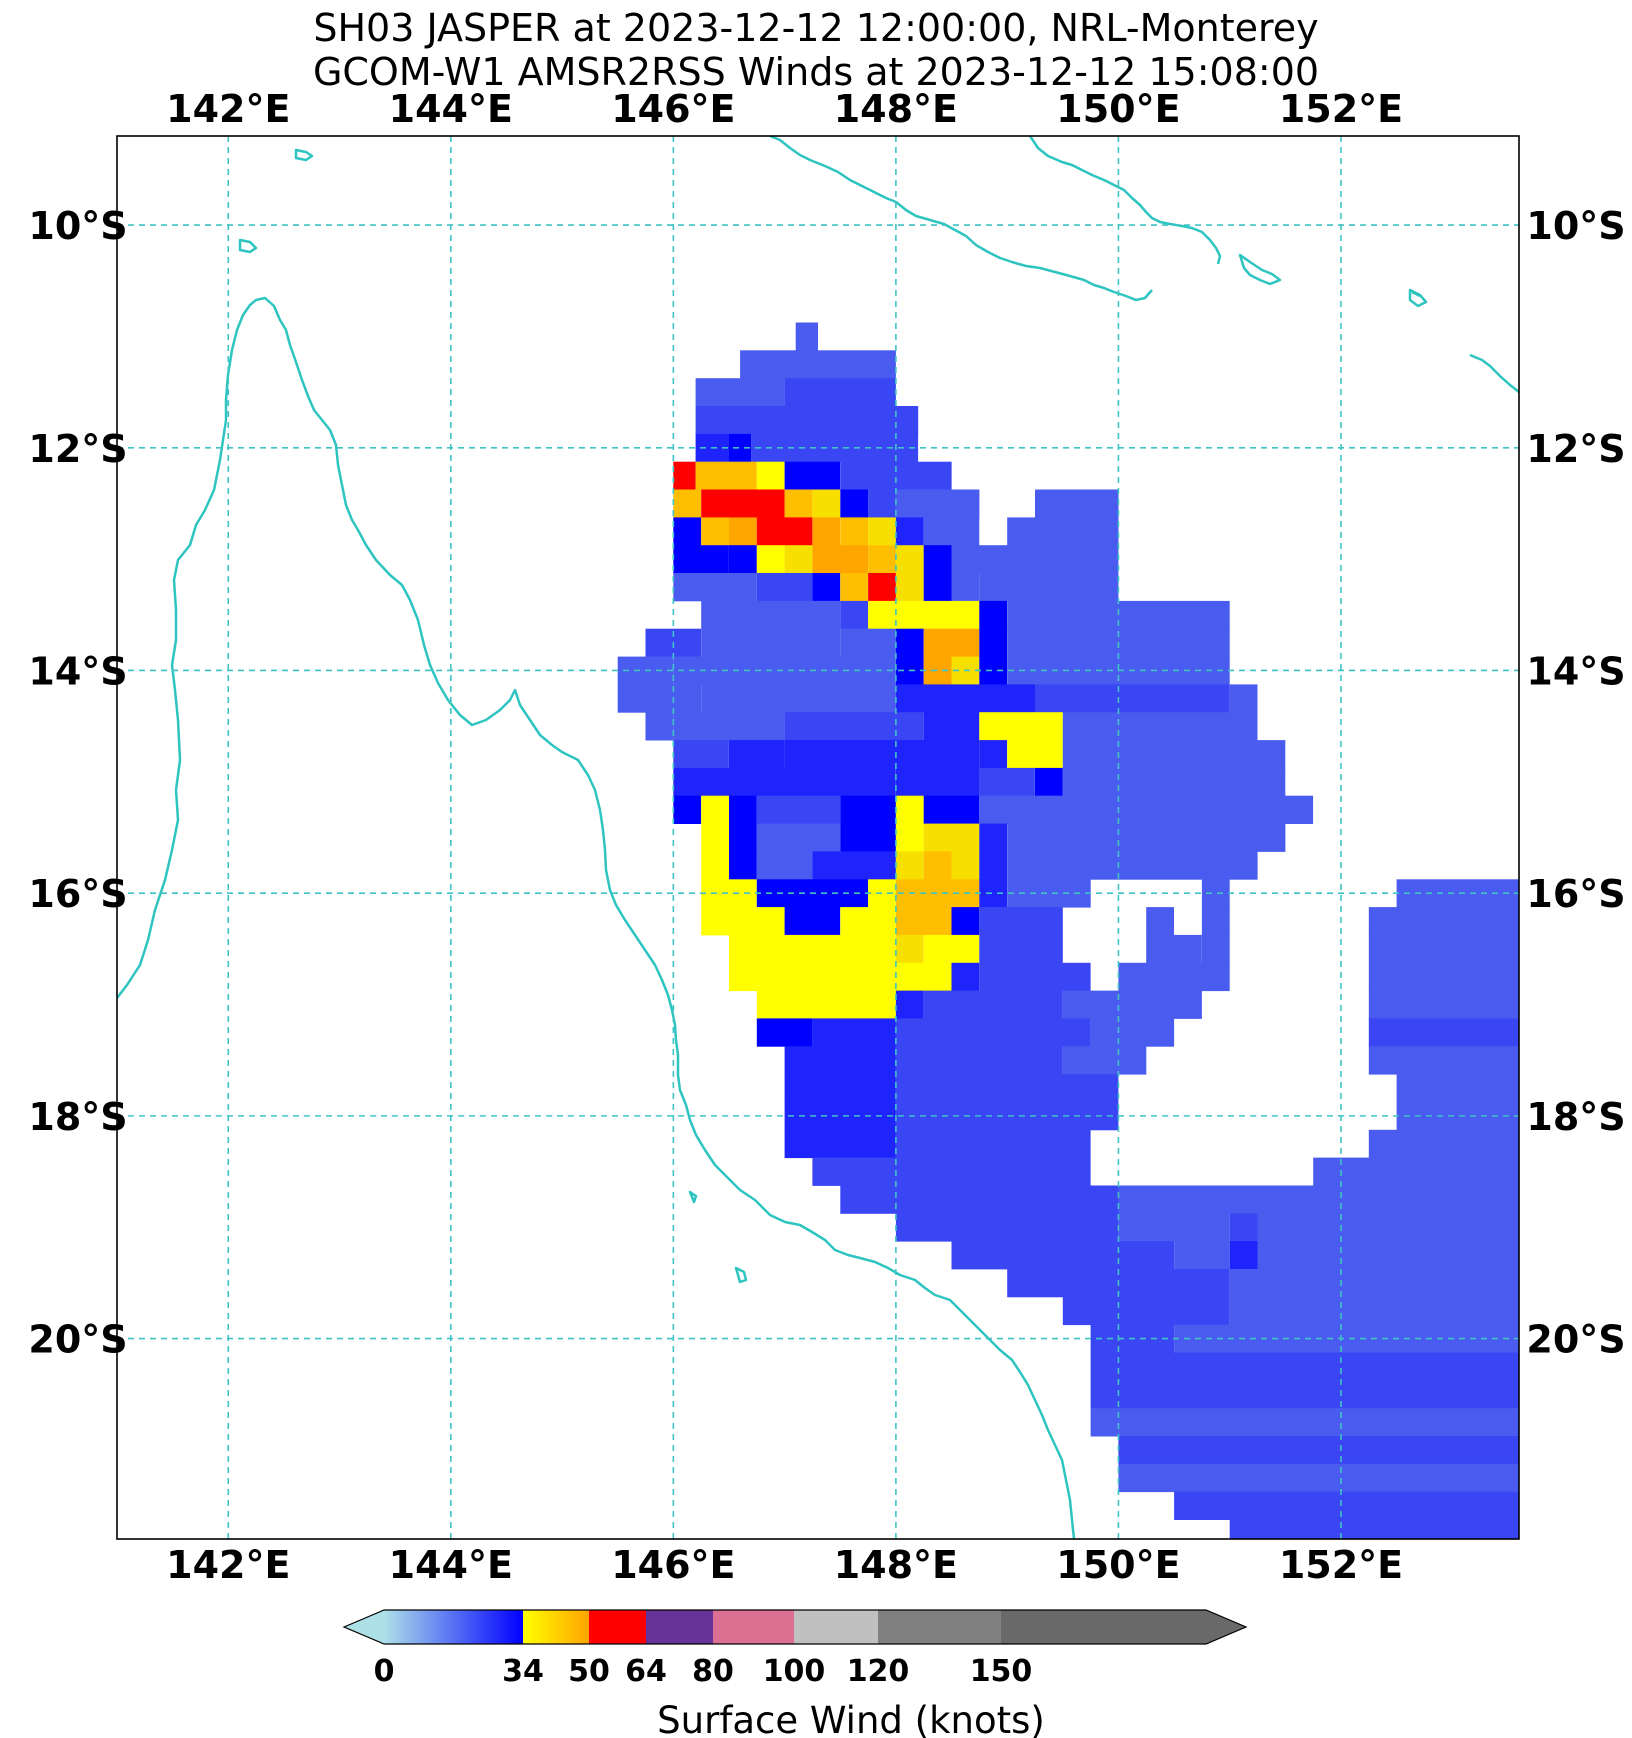  I want to click on lon-label-top: 148°E, so click(896, 109).